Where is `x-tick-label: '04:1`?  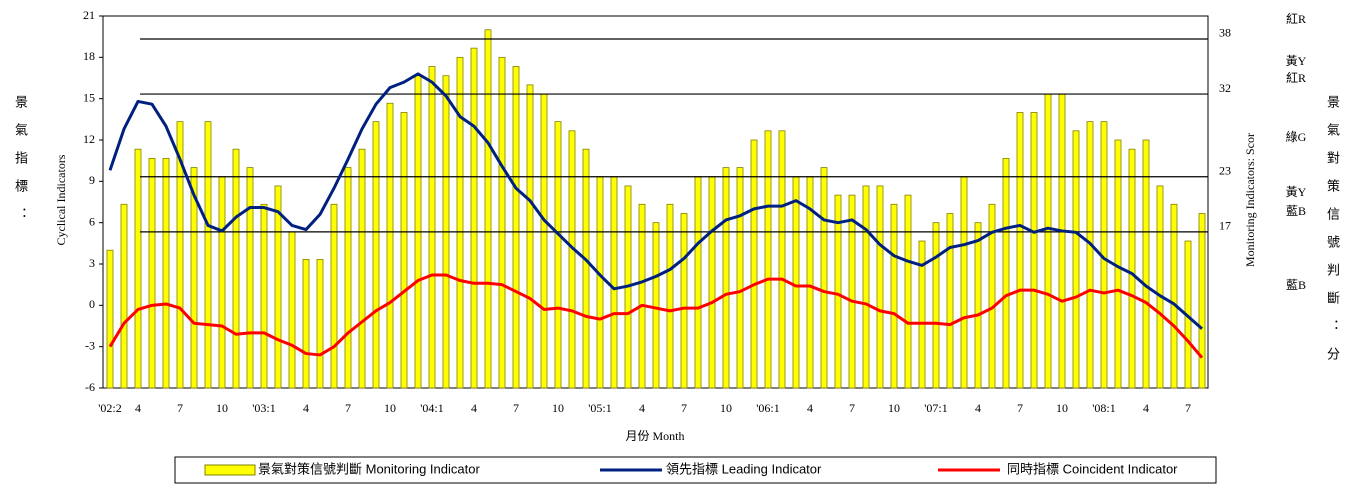
x-tick-label: '04:1 is located at coordinates (432, 408).